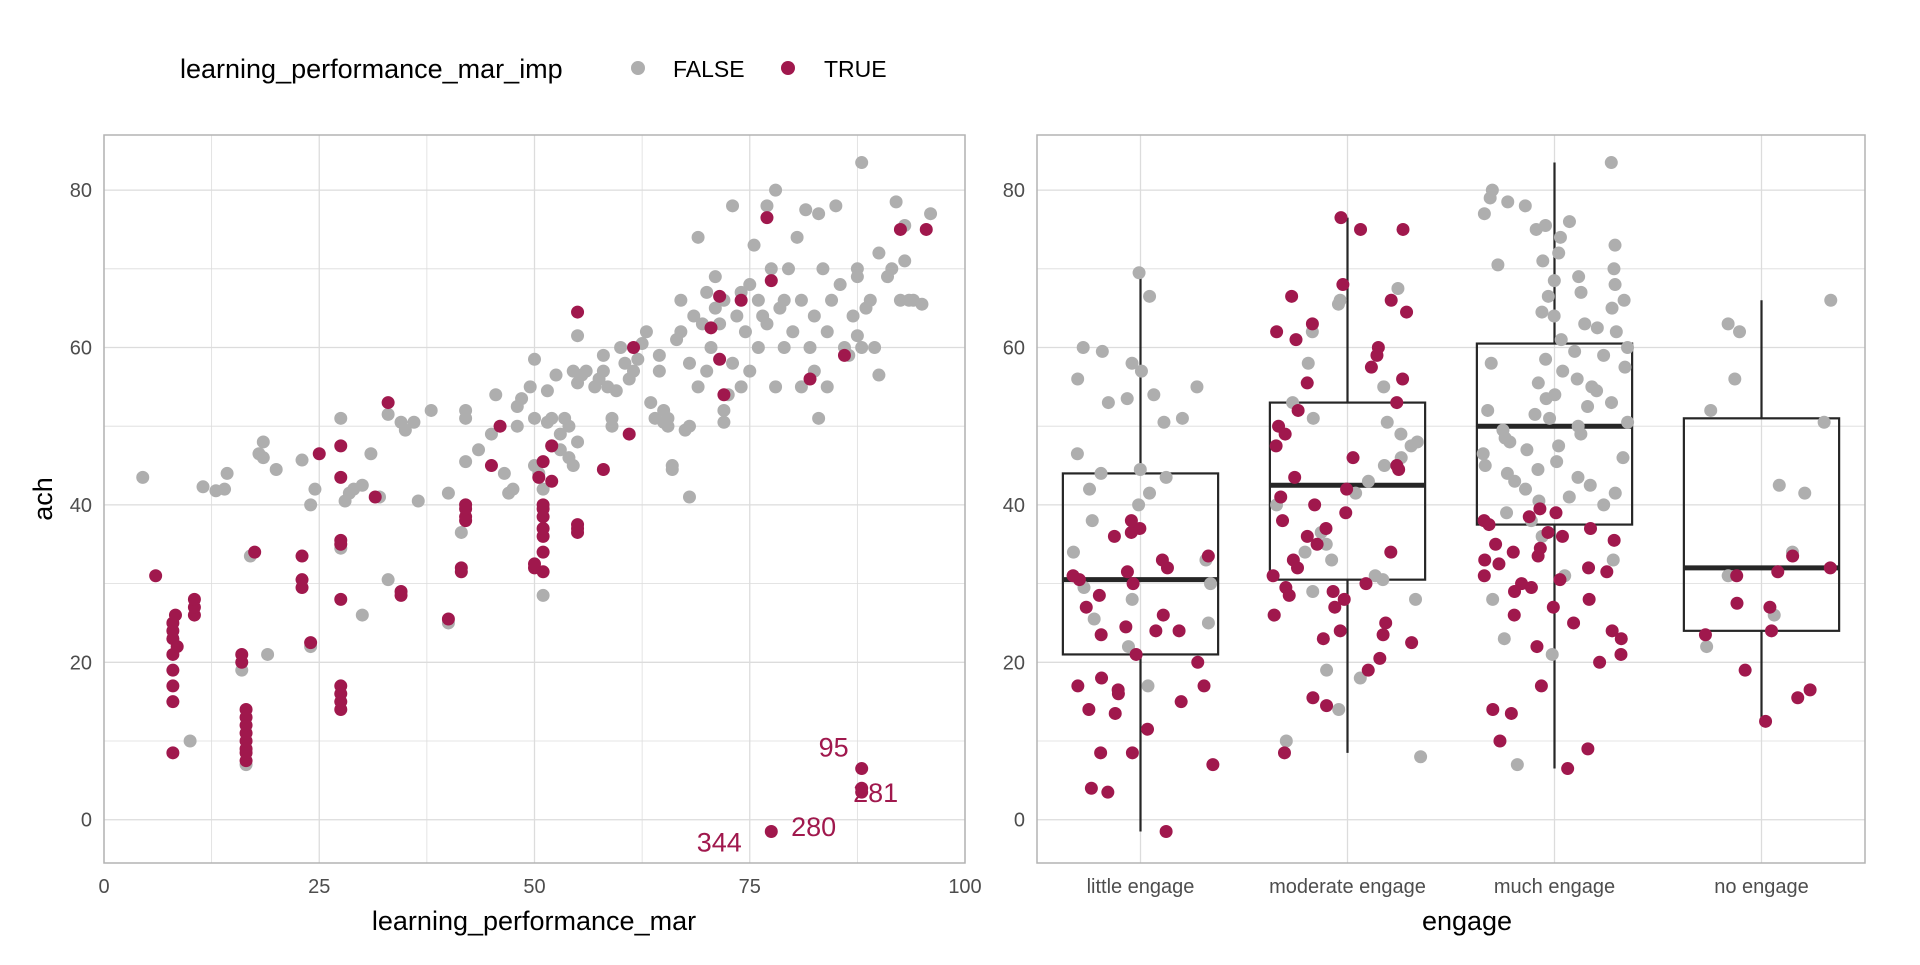  I want to click on boxplot-x-tick-label: moderate engage, so click(1347, 887).